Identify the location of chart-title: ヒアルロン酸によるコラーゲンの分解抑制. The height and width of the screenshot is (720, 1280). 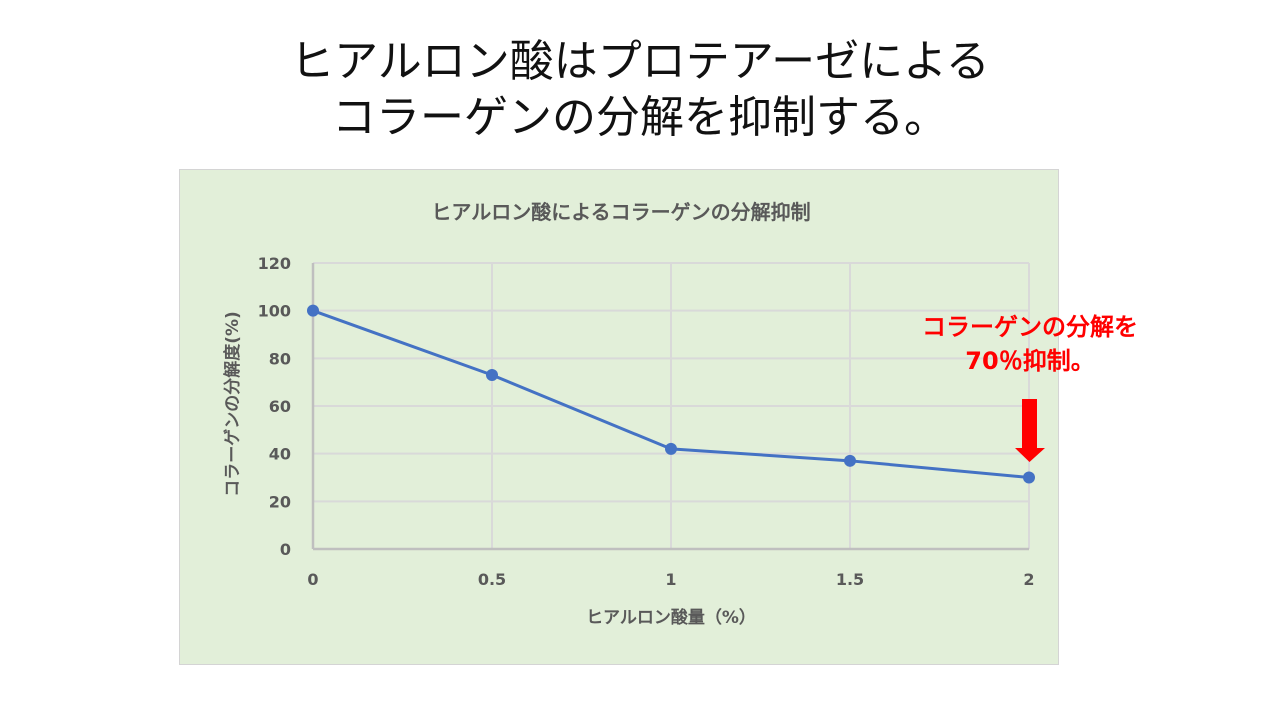
(620, 212).